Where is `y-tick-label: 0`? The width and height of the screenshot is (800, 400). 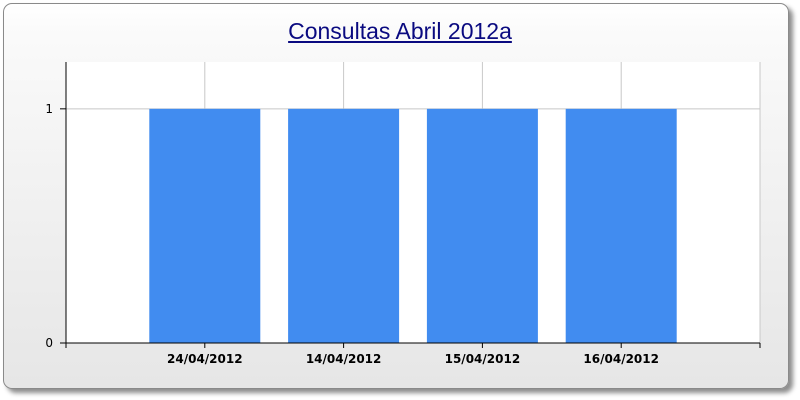
y-tick-label: 0 is located at coordinates (49, 343).